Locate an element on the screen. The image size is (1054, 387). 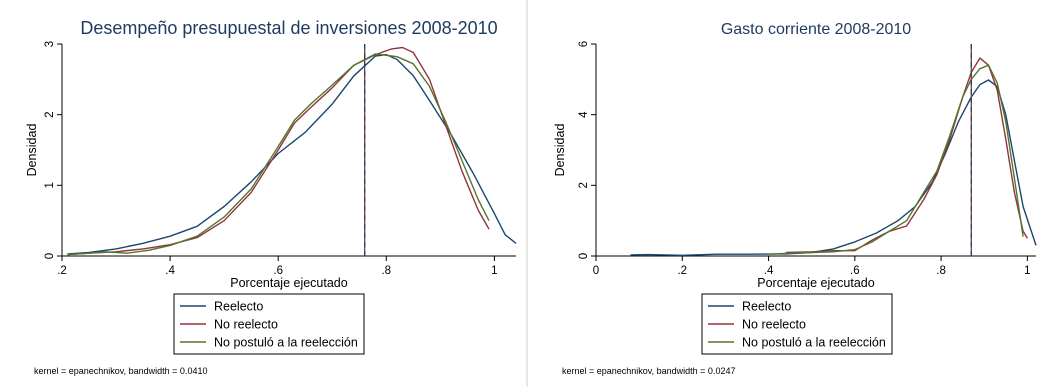
y-tick-label: 6 is located at coordinates (584, 44).